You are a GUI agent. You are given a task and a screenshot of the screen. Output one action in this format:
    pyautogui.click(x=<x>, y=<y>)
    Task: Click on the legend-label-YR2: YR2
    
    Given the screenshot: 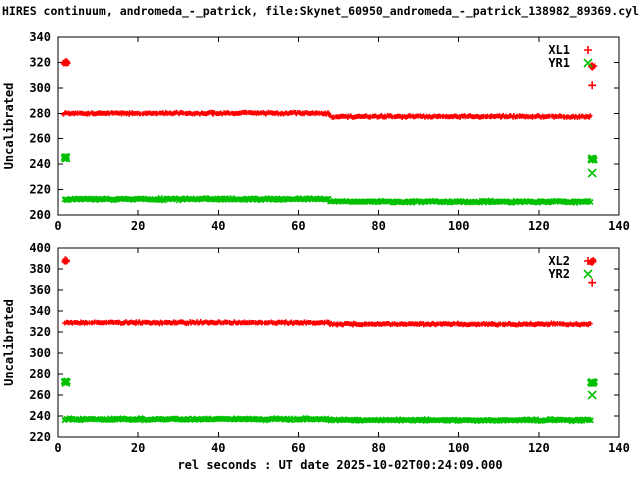 What is the action you would take?
    pyautogui.click(x=559, y=274)
    